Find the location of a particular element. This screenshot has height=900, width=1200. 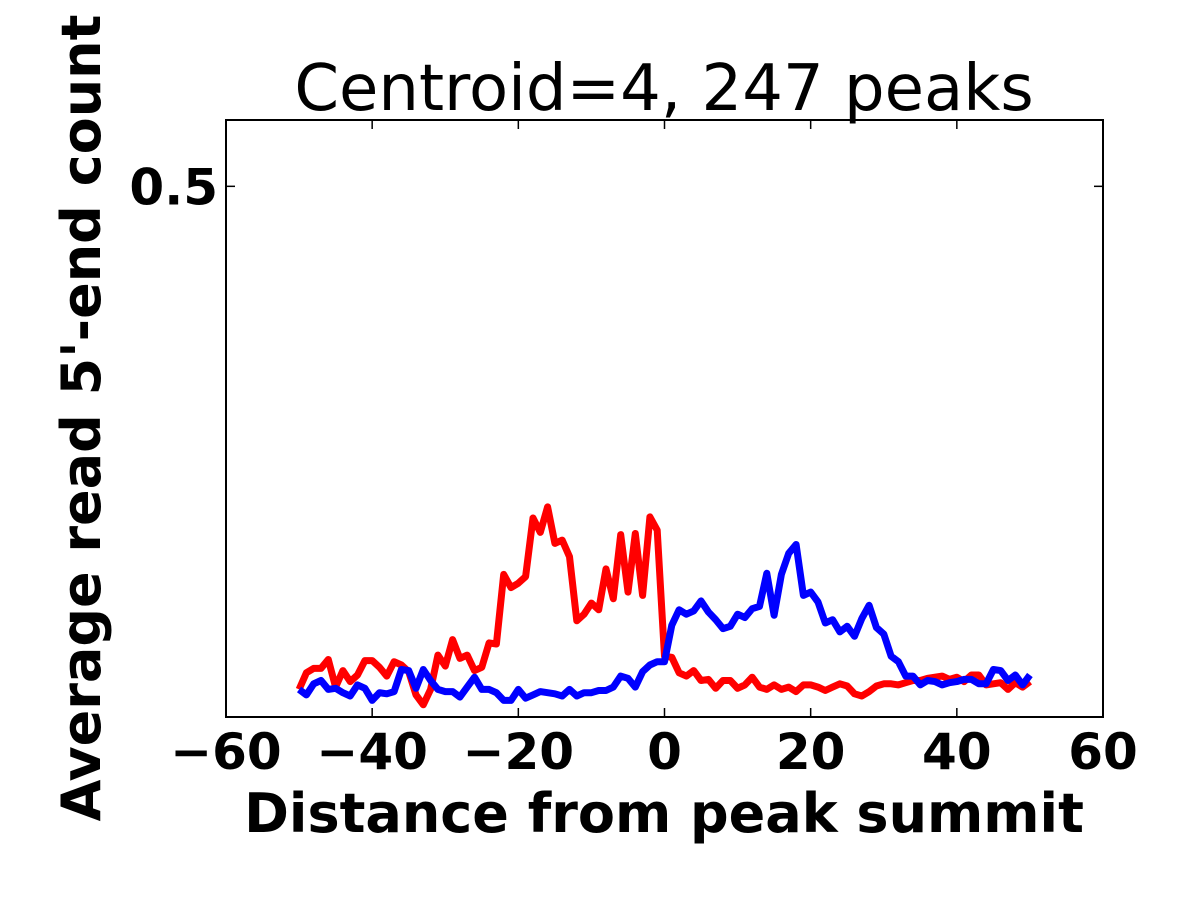

x-tick-label: −40 is located at coordinates (371, 752).